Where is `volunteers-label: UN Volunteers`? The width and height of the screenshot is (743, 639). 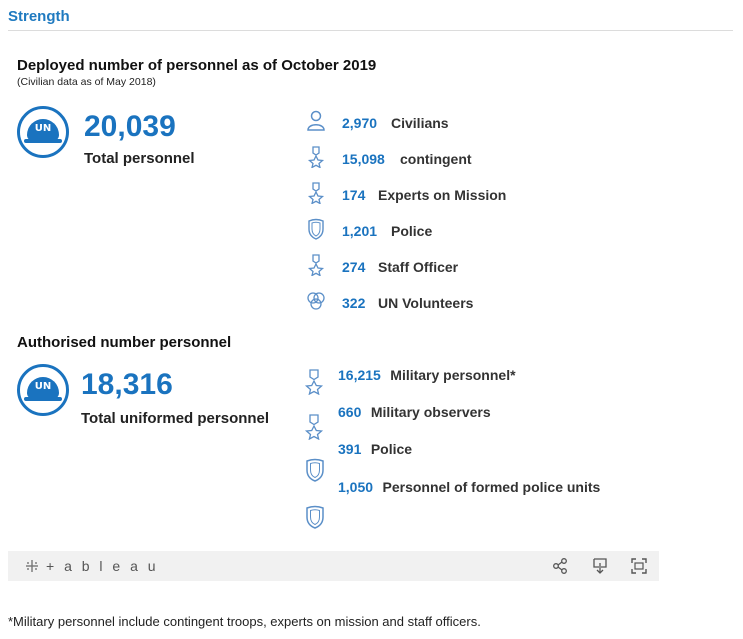 volunteers-label: UN Volunteers is located at coordinates (426, 303).